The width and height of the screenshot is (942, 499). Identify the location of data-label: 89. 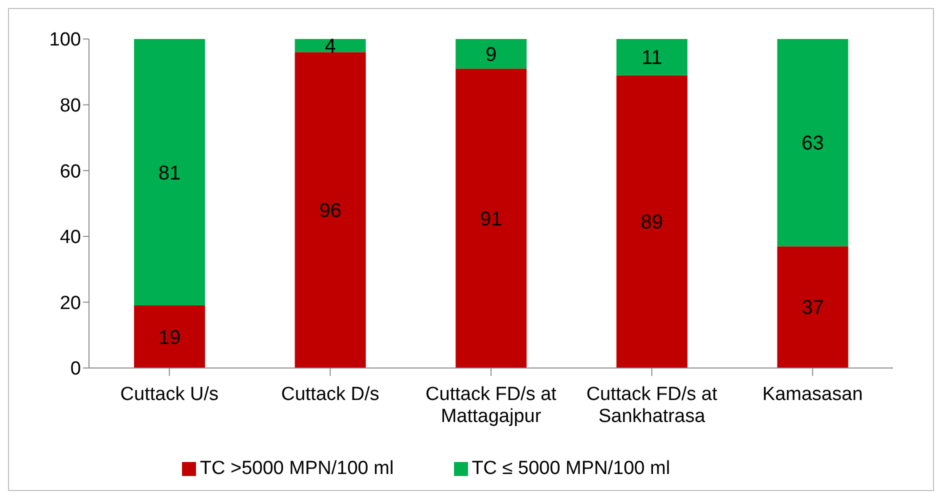
(652, 223).